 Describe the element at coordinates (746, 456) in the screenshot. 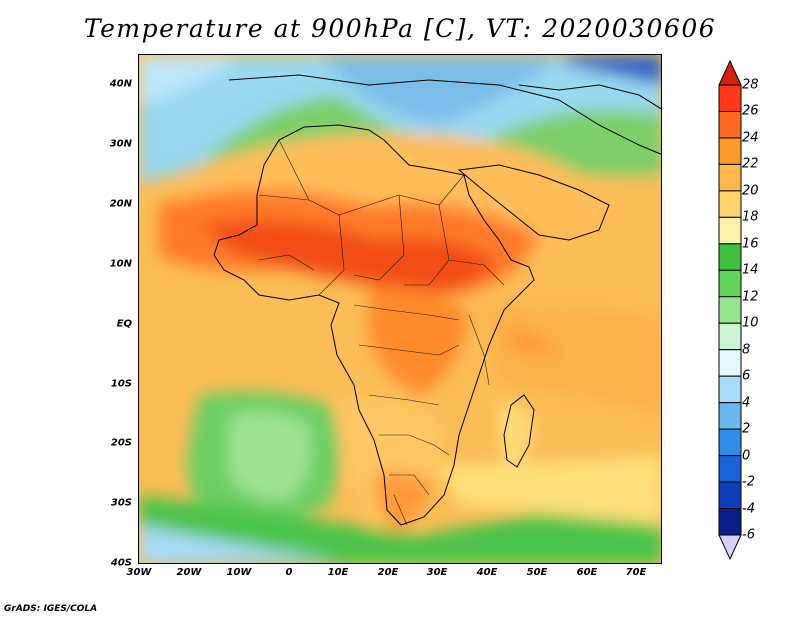

I see `colorbar-label: 0` at that location.